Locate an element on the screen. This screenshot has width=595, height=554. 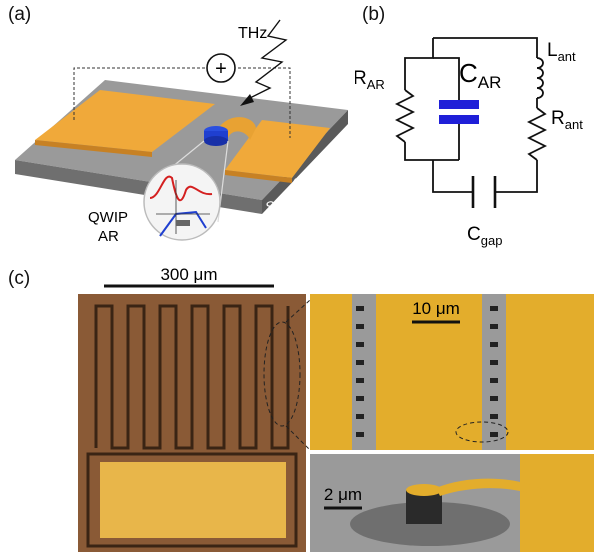
r-ant-bottom-wire is located at coordinates (516, 176).